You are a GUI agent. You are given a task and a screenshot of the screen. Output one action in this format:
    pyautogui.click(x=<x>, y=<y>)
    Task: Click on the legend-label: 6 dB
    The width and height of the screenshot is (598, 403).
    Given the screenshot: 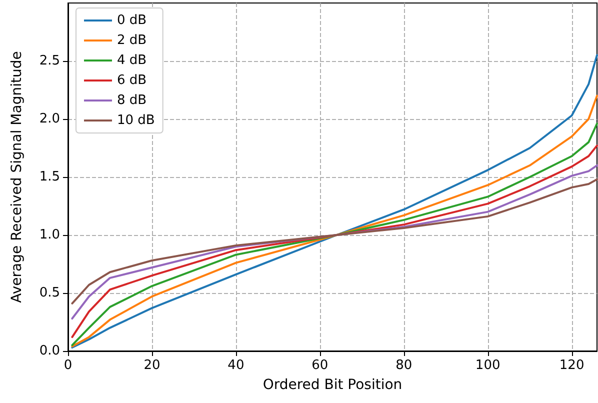 What is the action you would take?
    pyautogui.click(x=132, y=80)
    